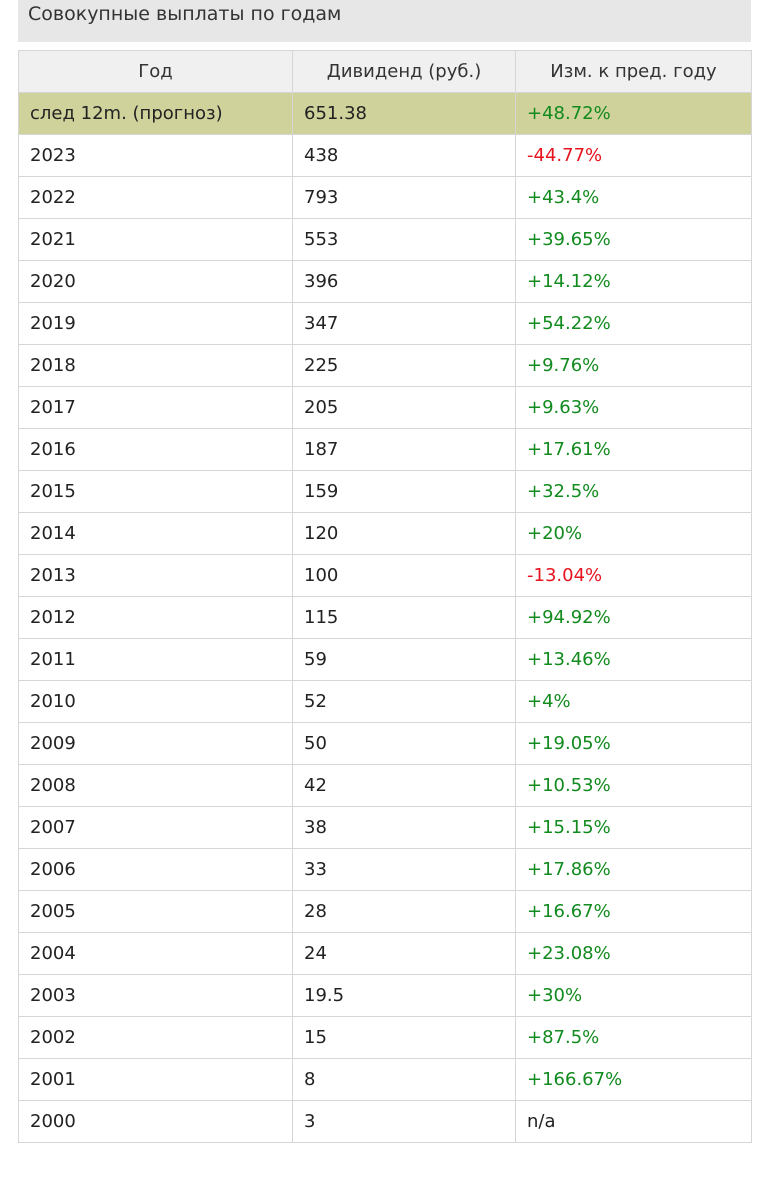 This screenshot has height=1200, width=767. I want to click on forecast-row: след 12m. (прогноз) 651.38 +48.72%, so click(385, 113).